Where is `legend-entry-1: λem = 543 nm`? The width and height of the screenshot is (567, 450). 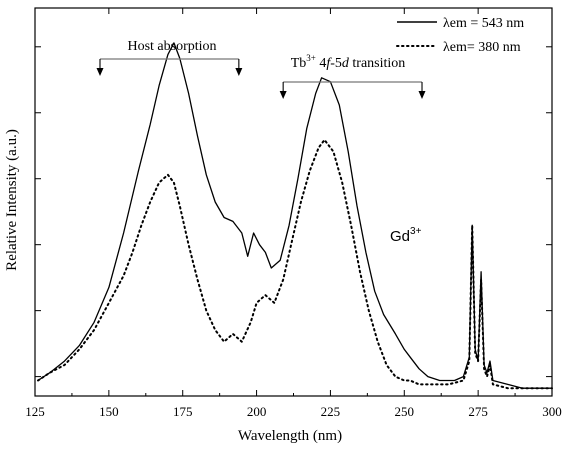
legend-entry-1: λem = 543 nm is located at coordinates (483, 23).